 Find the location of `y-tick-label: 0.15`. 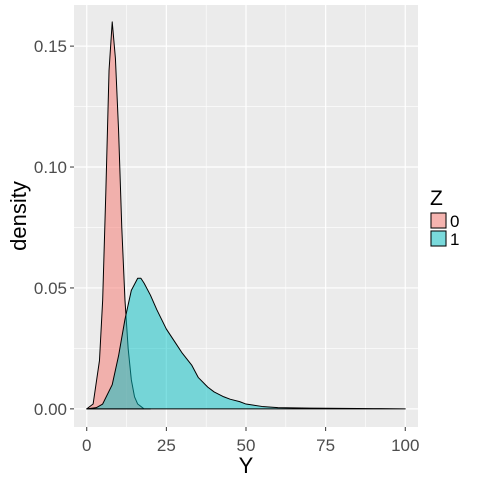

y-tick-label: 0.15 is located at coordinates (50, 46).